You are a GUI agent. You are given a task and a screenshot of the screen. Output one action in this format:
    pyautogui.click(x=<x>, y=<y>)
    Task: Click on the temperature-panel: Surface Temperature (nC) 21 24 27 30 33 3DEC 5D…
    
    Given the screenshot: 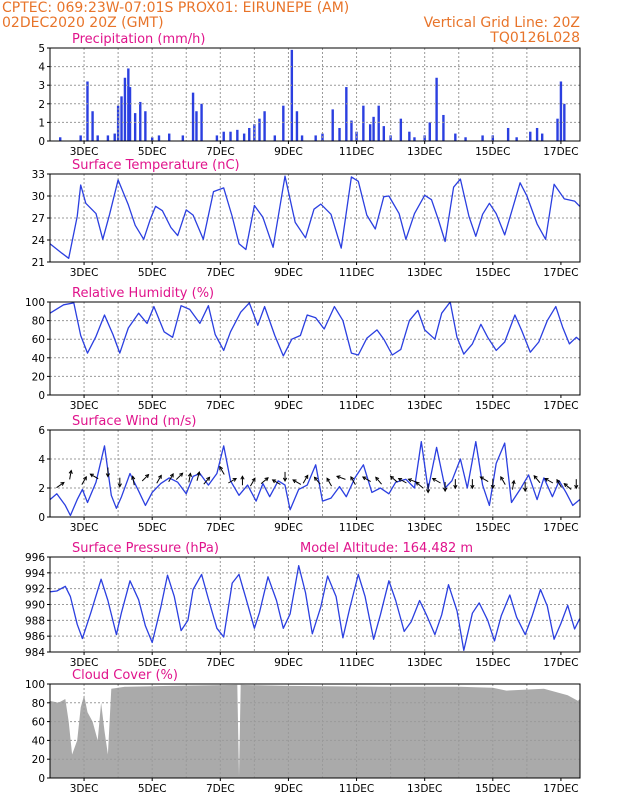 What is the action you would take?
    pyautogui.click(x=306, y=218)
    